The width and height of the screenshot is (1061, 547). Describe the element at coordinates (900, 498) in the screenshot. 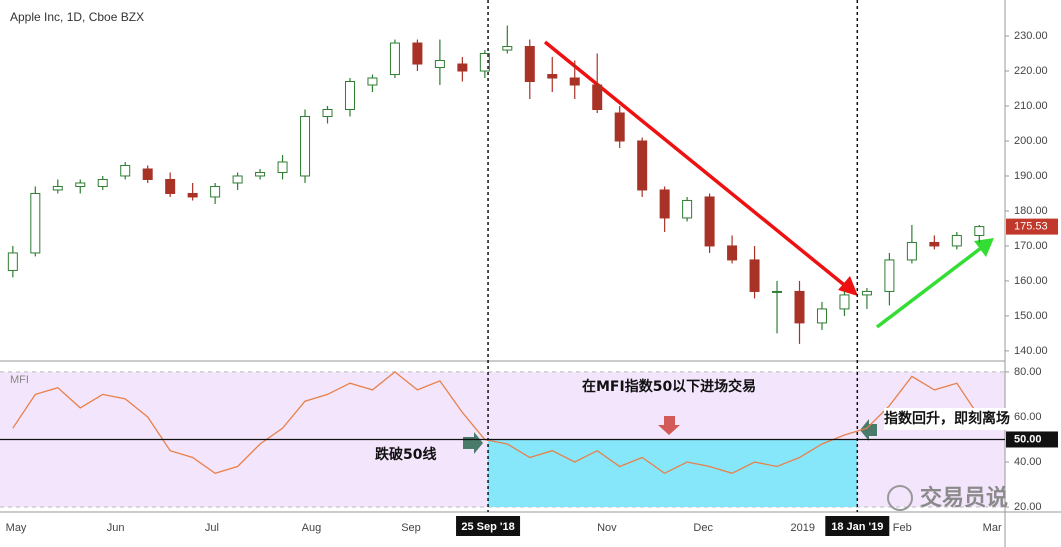

I see `watermark-icon` at that location.